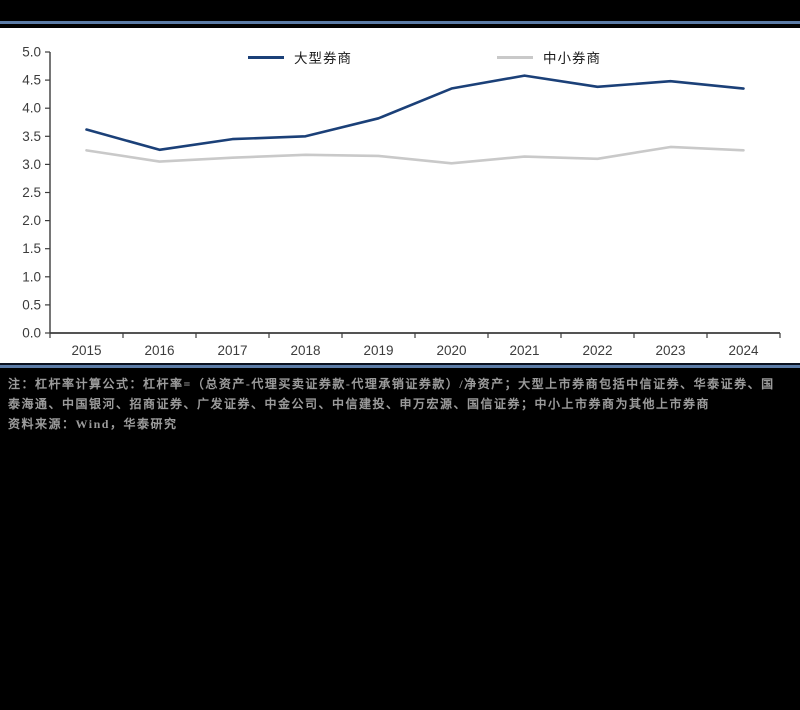 Image resolution: width=800 pixels, height=710 pixels. What do you see at coordinates (451, 350) in the screenshot?
I see `x-tick-label: 2020` at bounding box center [451, 350].